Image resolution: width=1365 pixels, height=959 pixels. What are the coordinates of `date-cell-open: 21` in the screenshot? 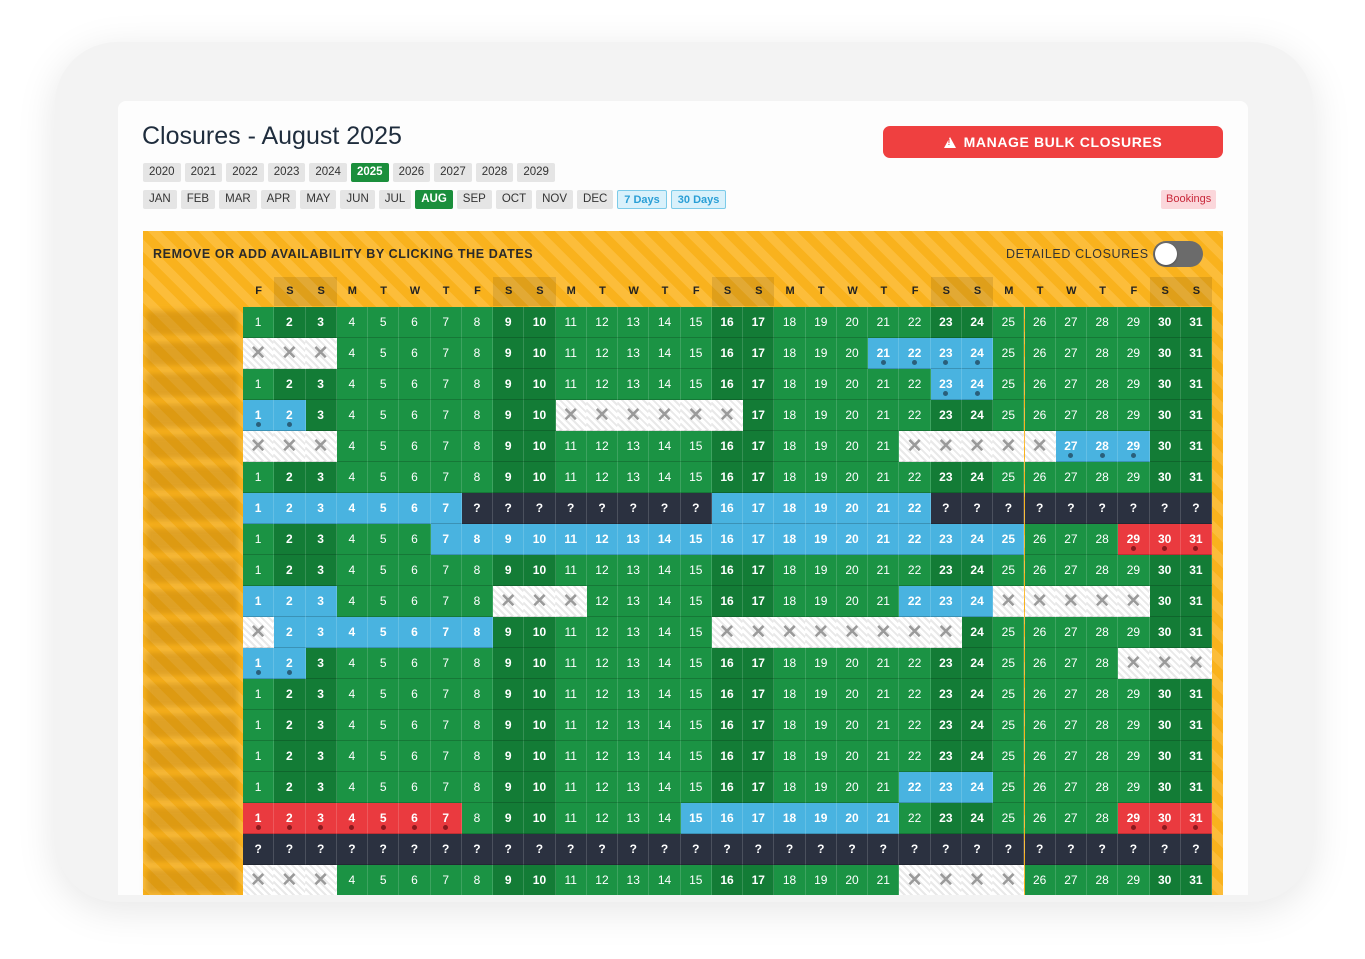 It's located at (884, 570).